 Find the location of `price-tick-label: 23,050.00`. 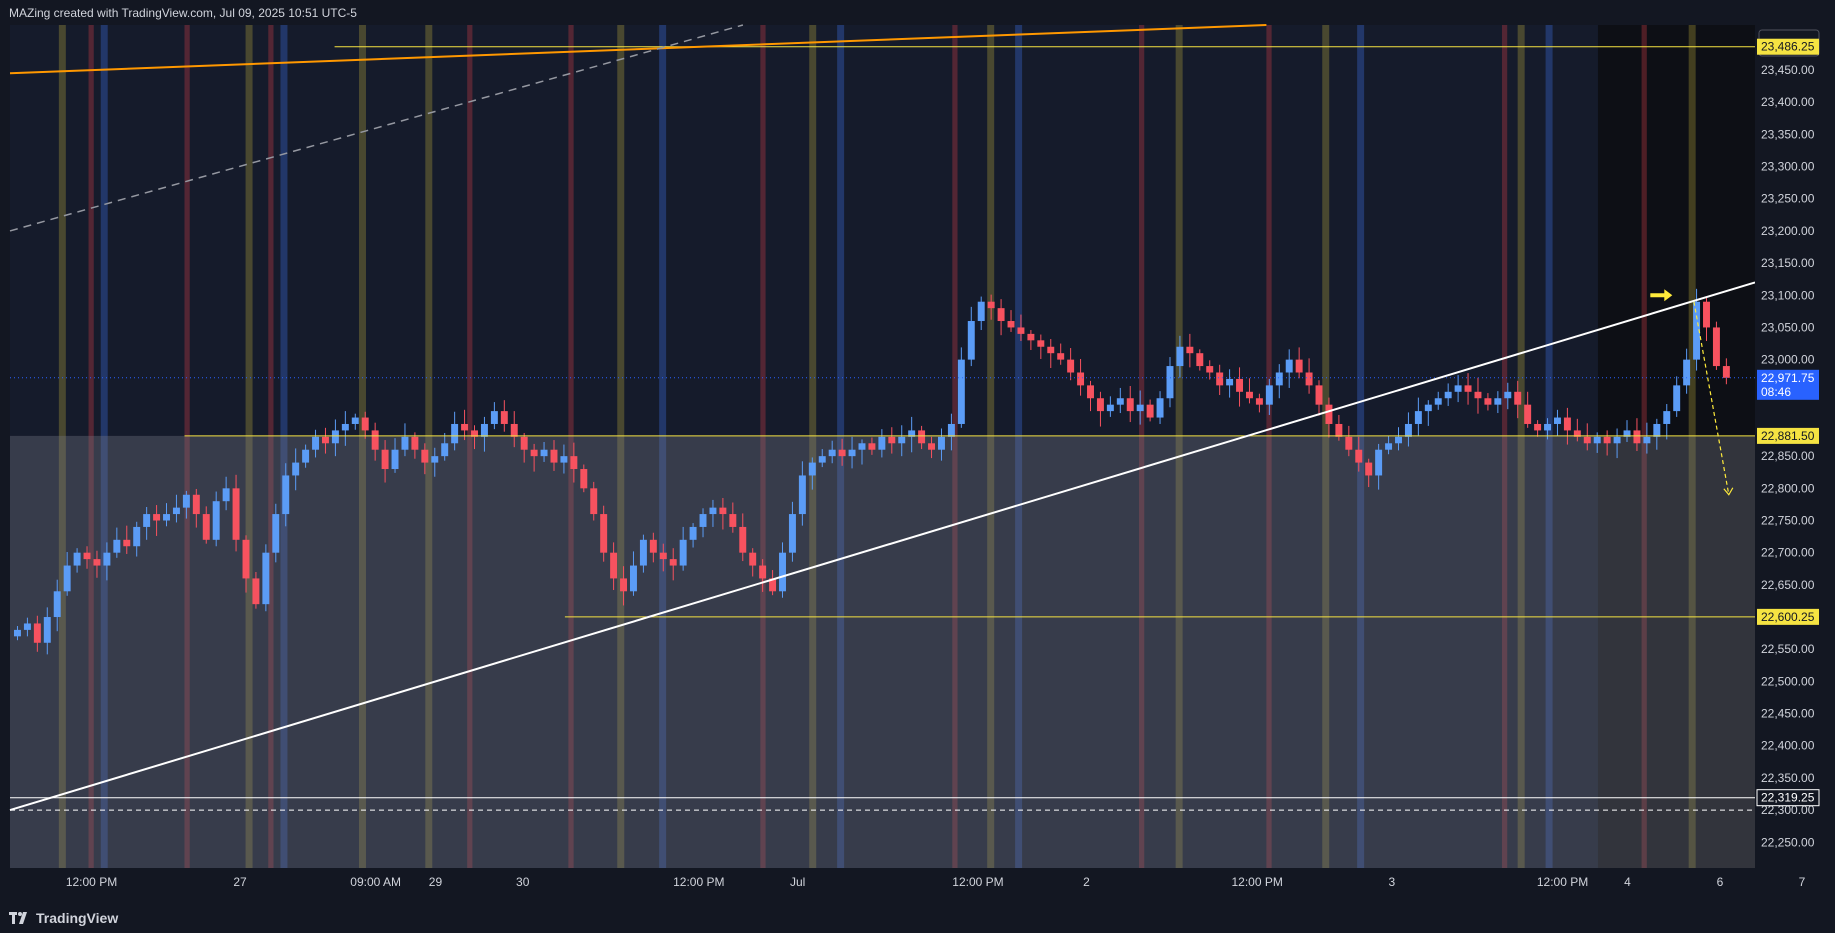

price-tick-label: 23,050.00 is located at coordinates (1788, 327).